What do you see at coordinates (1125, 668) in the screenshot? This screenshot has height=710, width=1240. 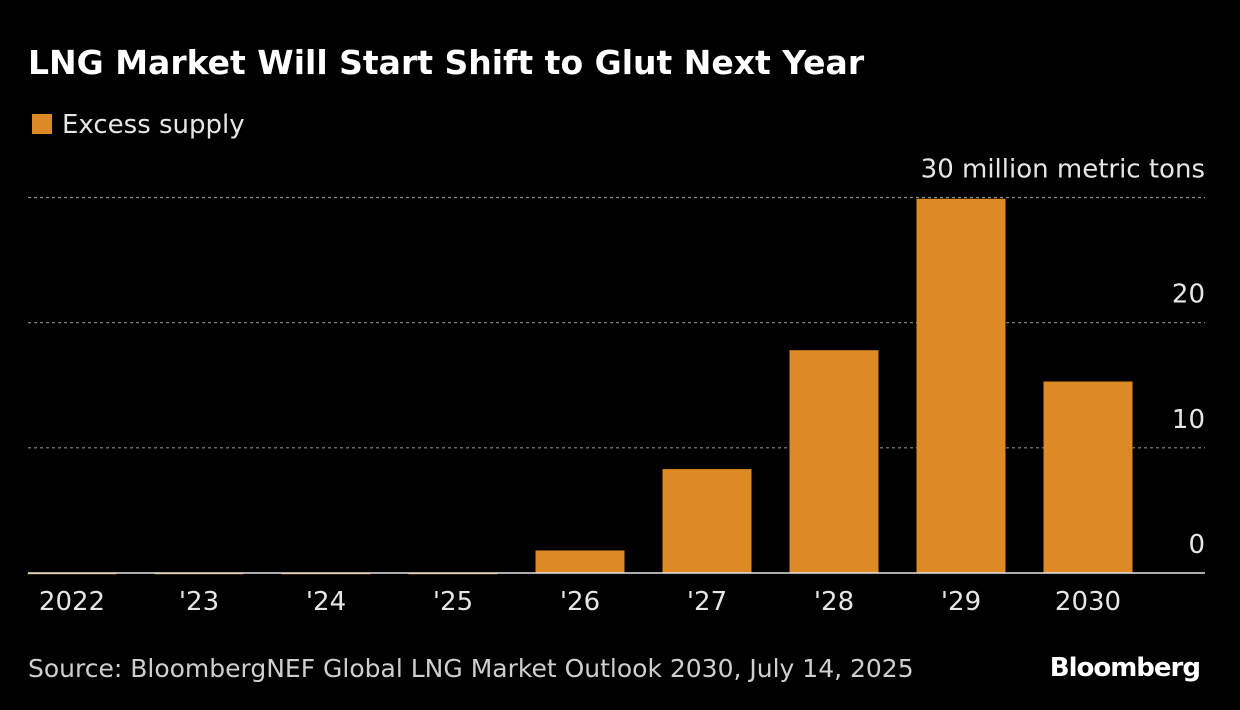 I see `brand: Bloomberg` at bounding box center [1125, 668].